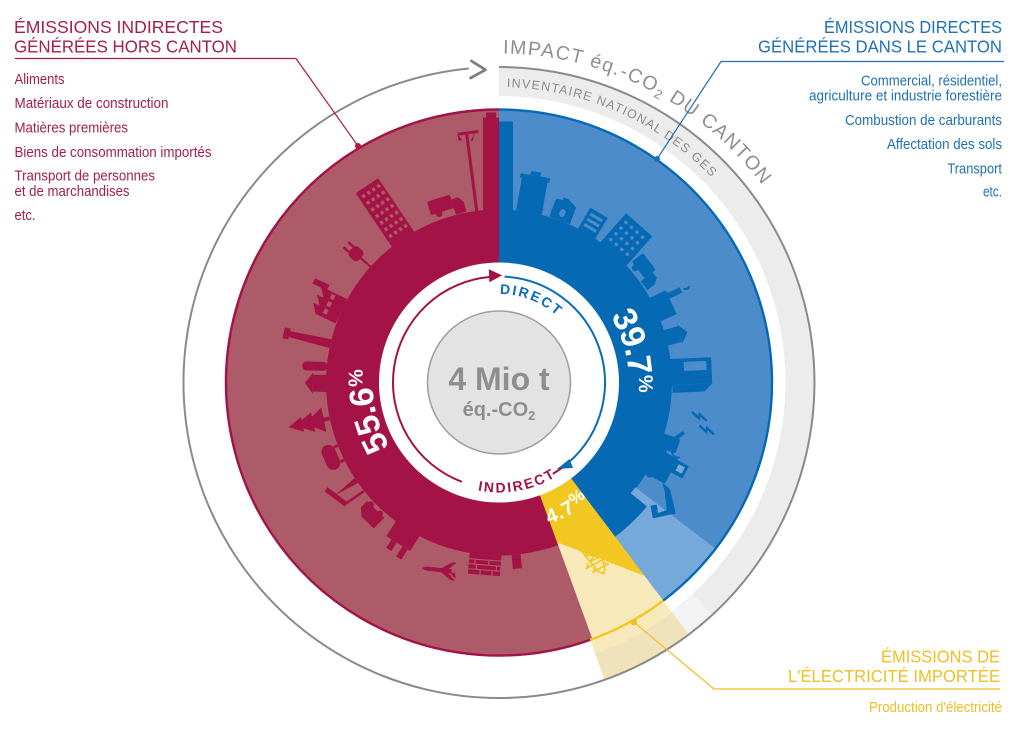  I want to click on svg-text: L'ÉLECTRICITÉ IMPORTÉE, so click(894, 676).